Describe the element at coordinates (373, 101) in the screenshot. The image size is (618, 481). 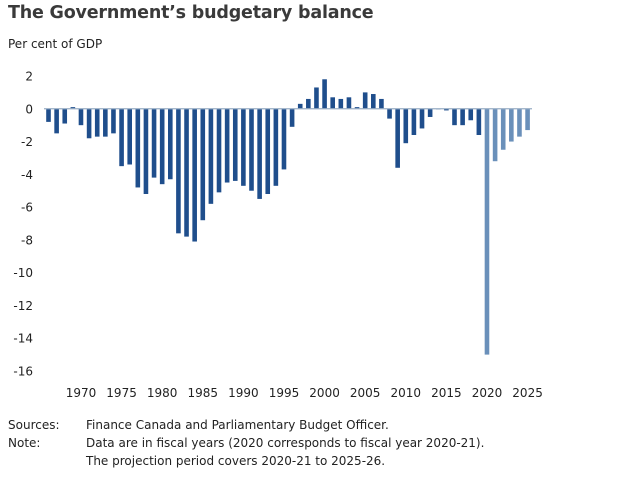
I see `bar-2006` at that location.